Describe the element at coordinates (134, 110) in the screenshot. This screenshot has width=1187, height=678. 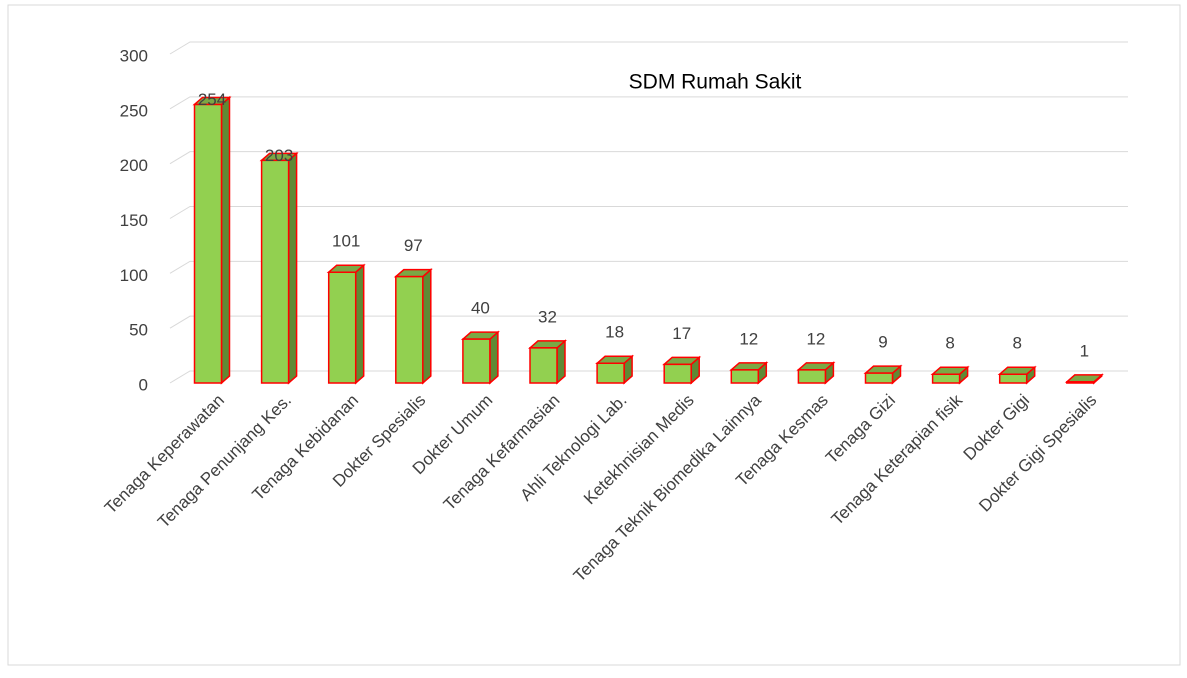
I see `y-tick-label: 250` at that location.